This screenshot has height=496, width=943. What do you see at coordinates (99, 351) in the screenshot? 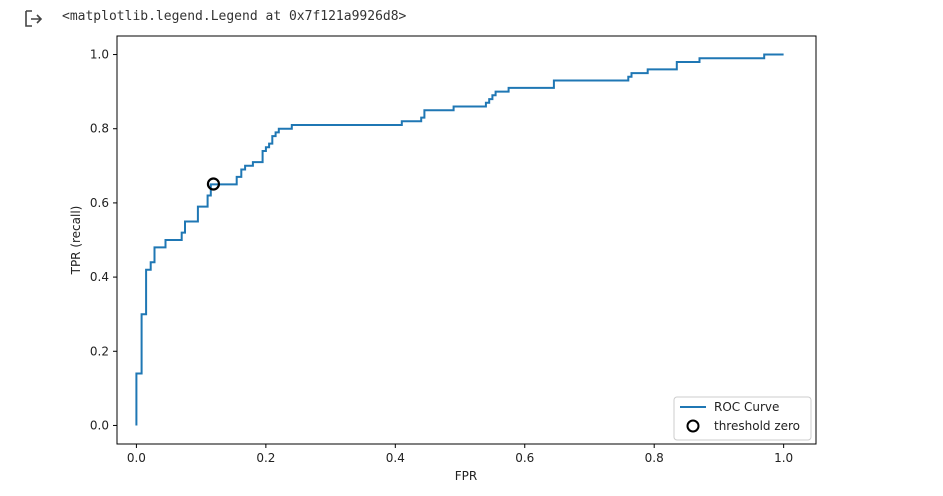
I see `y-tick-label: 0.2` at bounding box center [99, 351].